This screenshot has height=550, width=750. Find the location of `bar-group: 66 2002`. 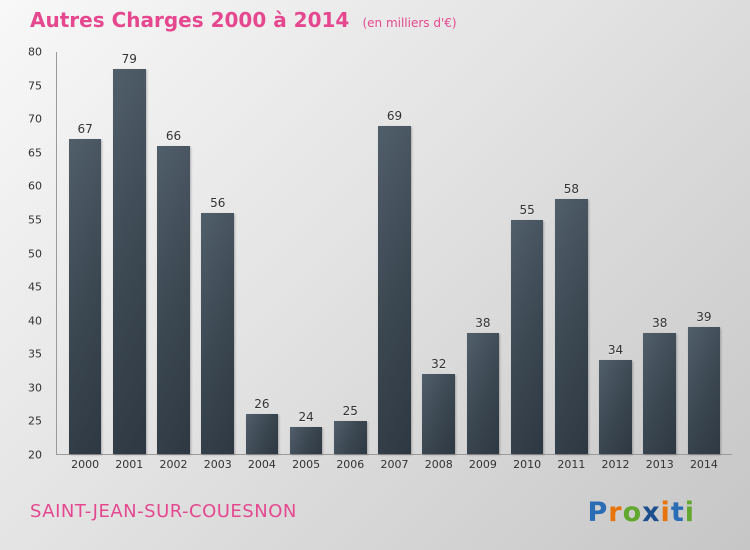

bar-group: 66 2002 is located at coordinates (173, 261).